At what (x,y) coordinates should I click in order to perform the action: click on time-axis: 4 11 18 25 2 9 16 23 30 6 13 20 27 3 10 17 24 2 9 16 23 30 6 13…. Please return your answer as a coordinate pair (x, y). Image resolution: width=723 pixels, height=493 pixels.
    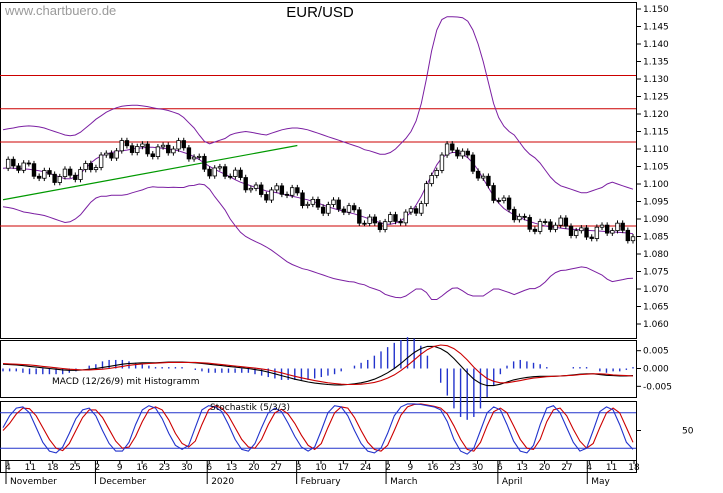
    Looking at the image, I should click on (322, 473).